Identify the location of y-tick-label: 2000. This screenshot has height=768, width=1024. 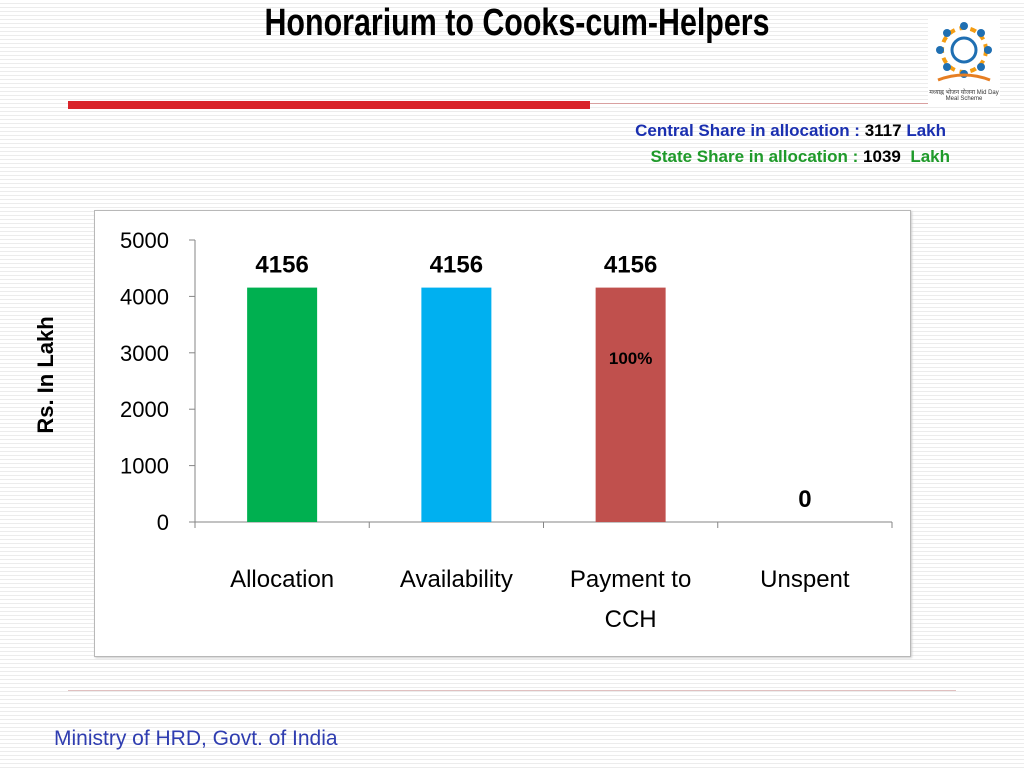
(144, 409).